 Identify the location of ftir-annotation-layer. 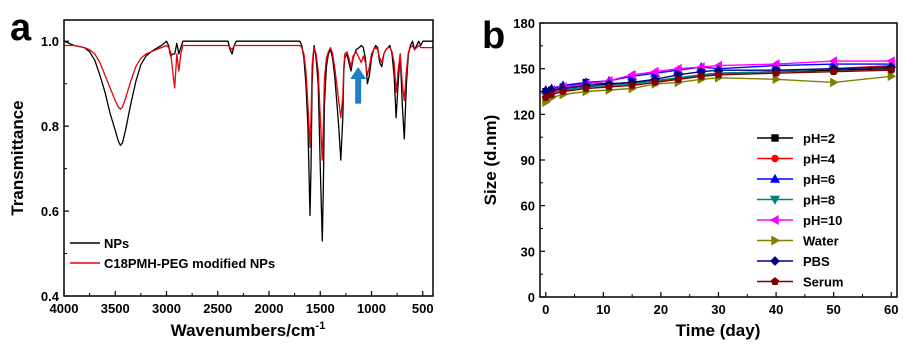
(358, 85).